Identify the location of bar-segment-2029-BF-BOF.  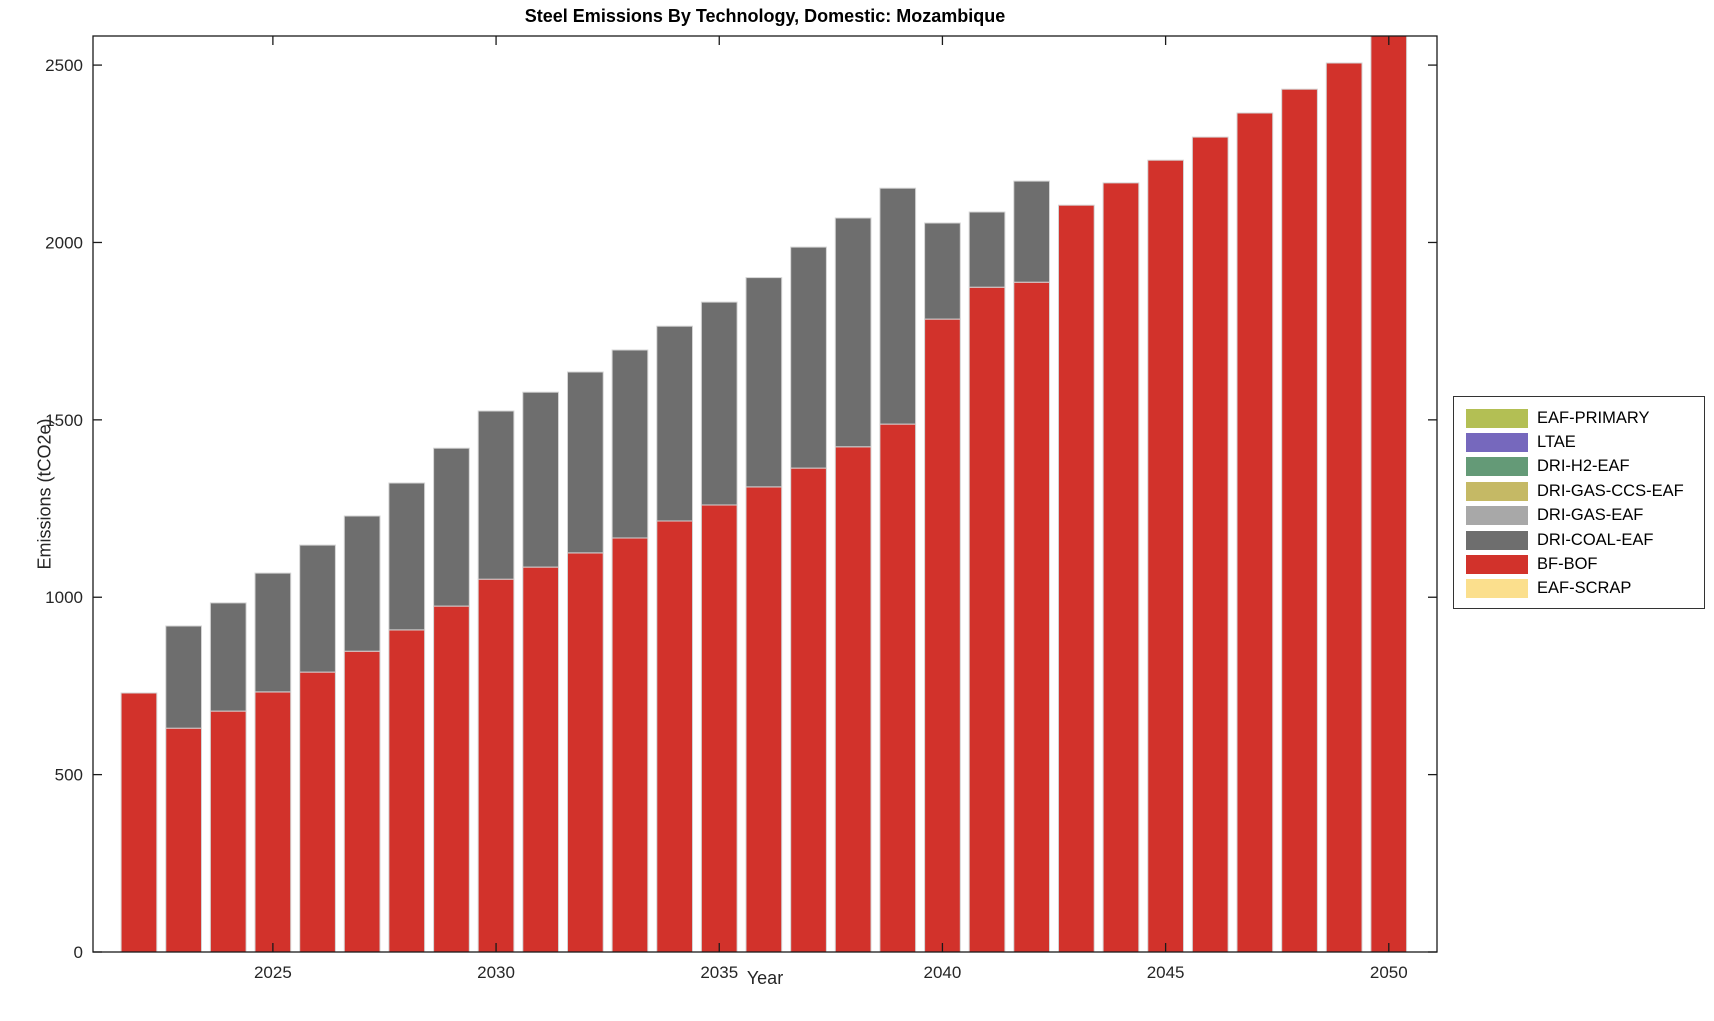
(451, 779).